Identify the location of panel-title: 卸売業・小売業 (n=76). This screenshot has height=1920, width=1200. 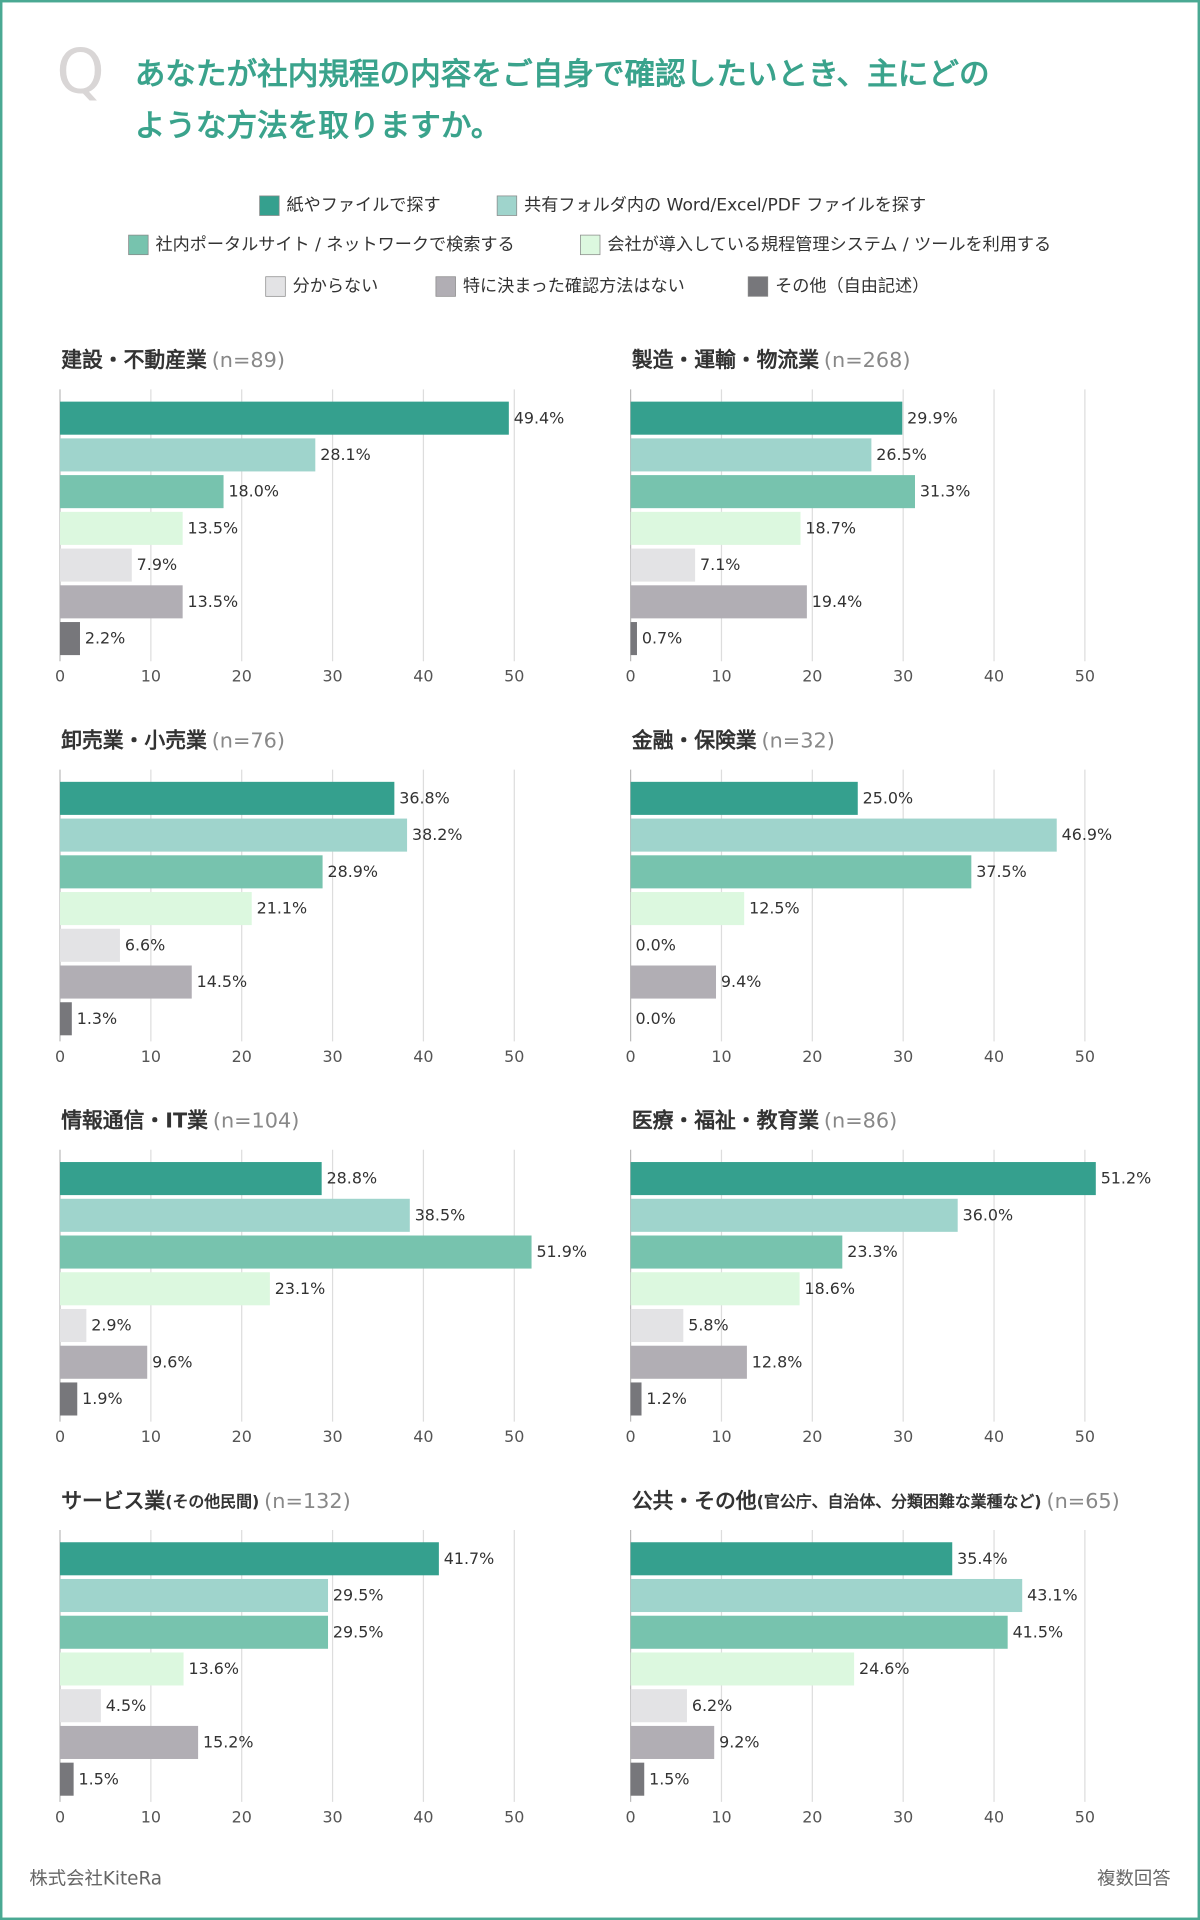
(173, 740).